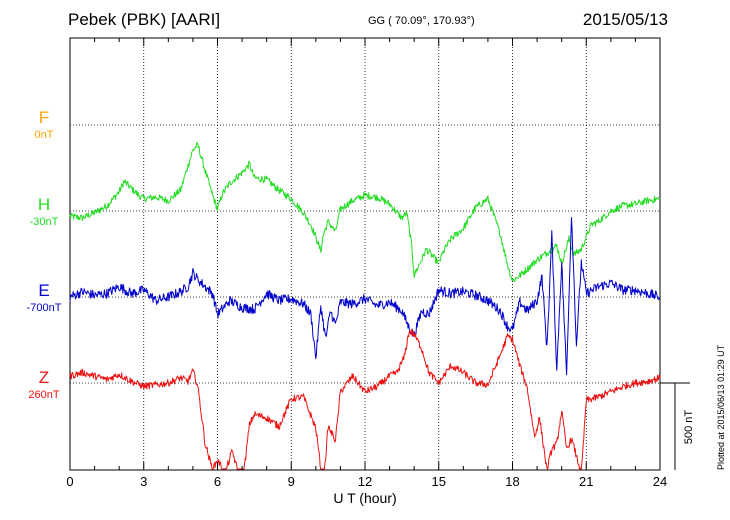  What do you see at coordinates (689, 427) in the screenshot?
I see `scale-bar-label: 500 nT` at bounding box center [689, 427].